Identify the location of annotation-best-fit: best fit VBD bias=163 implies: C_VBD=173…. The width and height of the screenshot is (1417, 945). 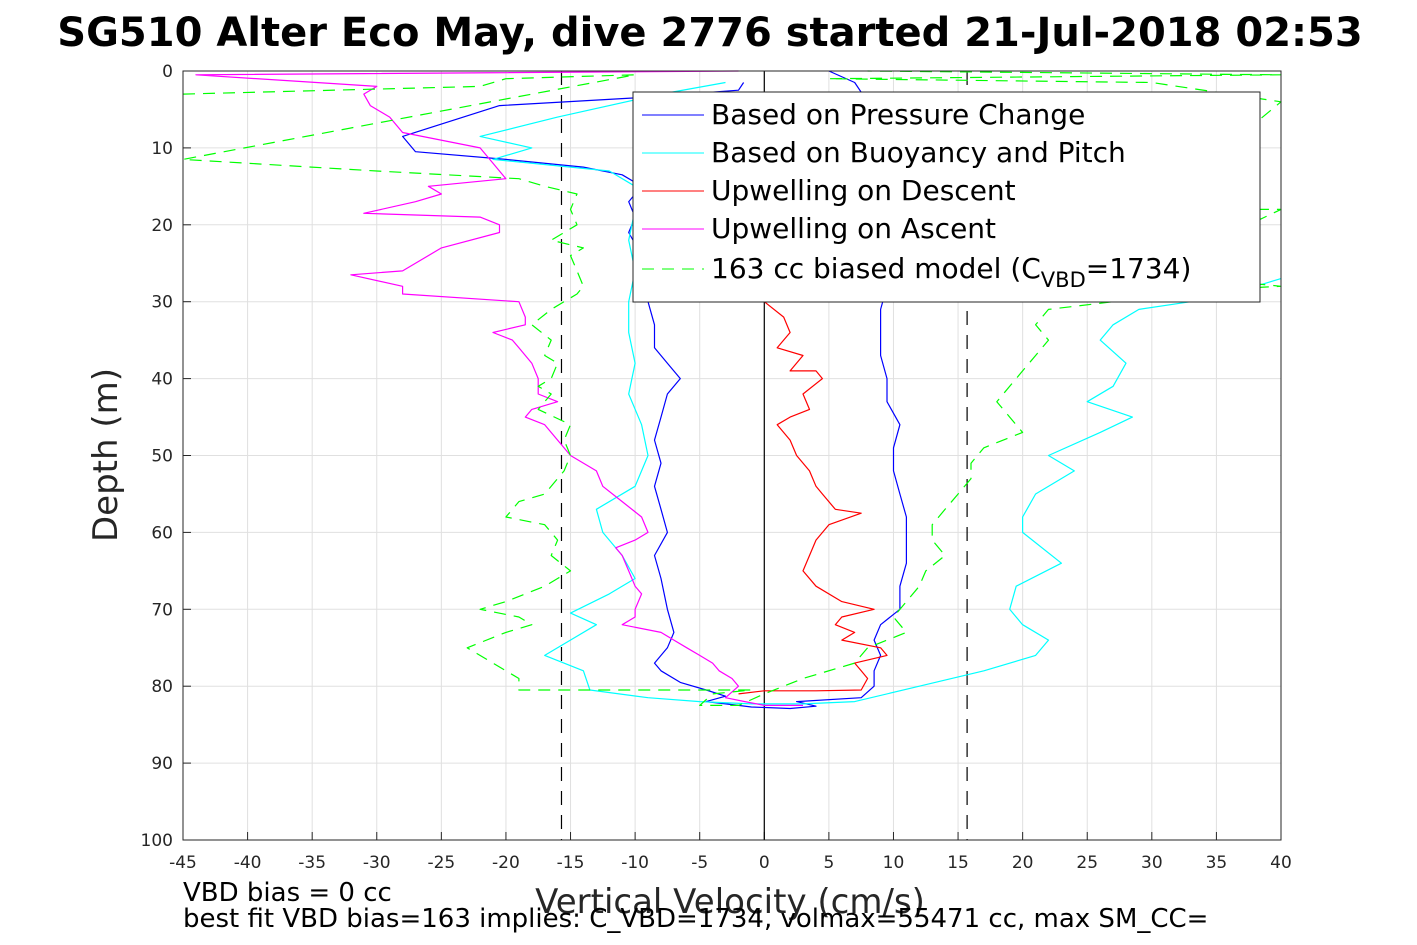
(695, 919).